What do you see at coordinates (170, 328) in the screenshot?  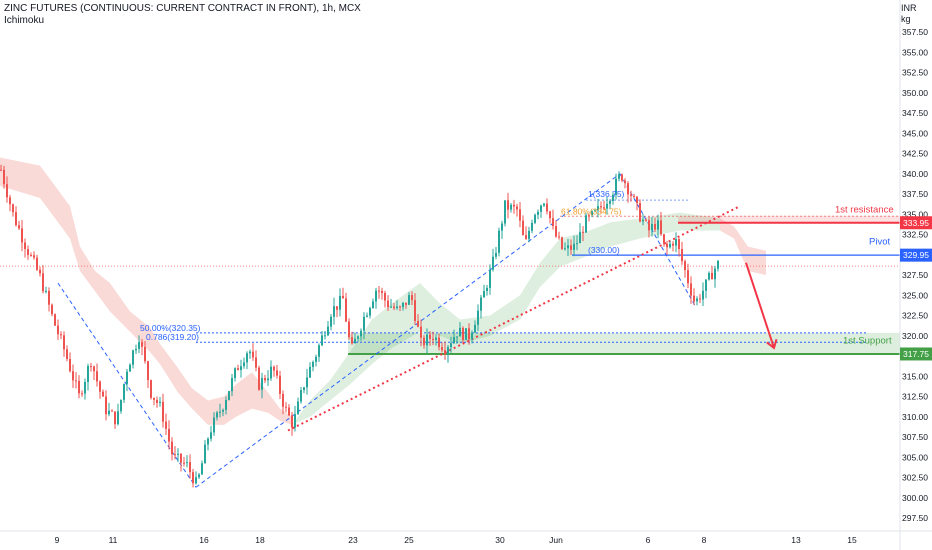 I see `annotation-label: 50.00%(320.35)` at bounding box center [170, 328].